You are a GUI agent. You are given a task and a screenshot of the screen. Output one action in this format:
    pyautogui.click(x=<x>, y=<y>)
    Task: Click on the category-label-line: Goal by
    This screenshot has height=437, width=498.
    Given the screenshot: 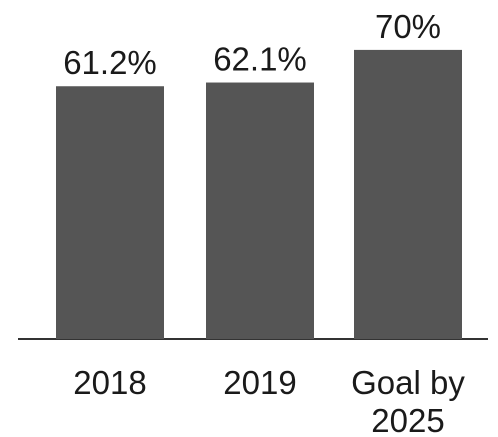 What is the action you would take?
    pyautogui.click(x=408, y=382)
    